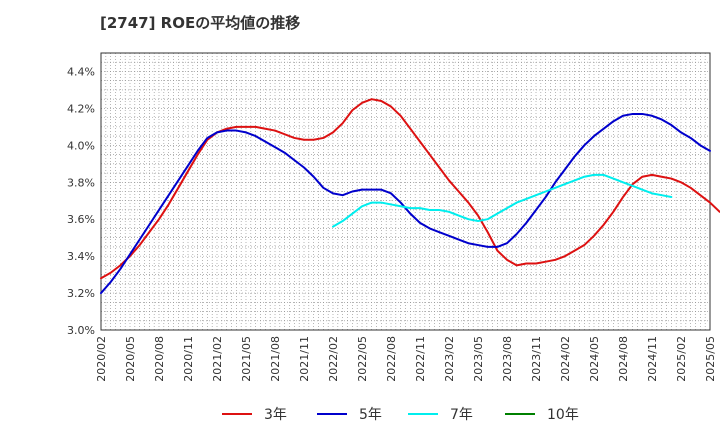 This screenshot has height=440, width=720. Describe the element at coordinates (563, 415) in the screenshot. I see `legend-label-3: 10年` at that location.